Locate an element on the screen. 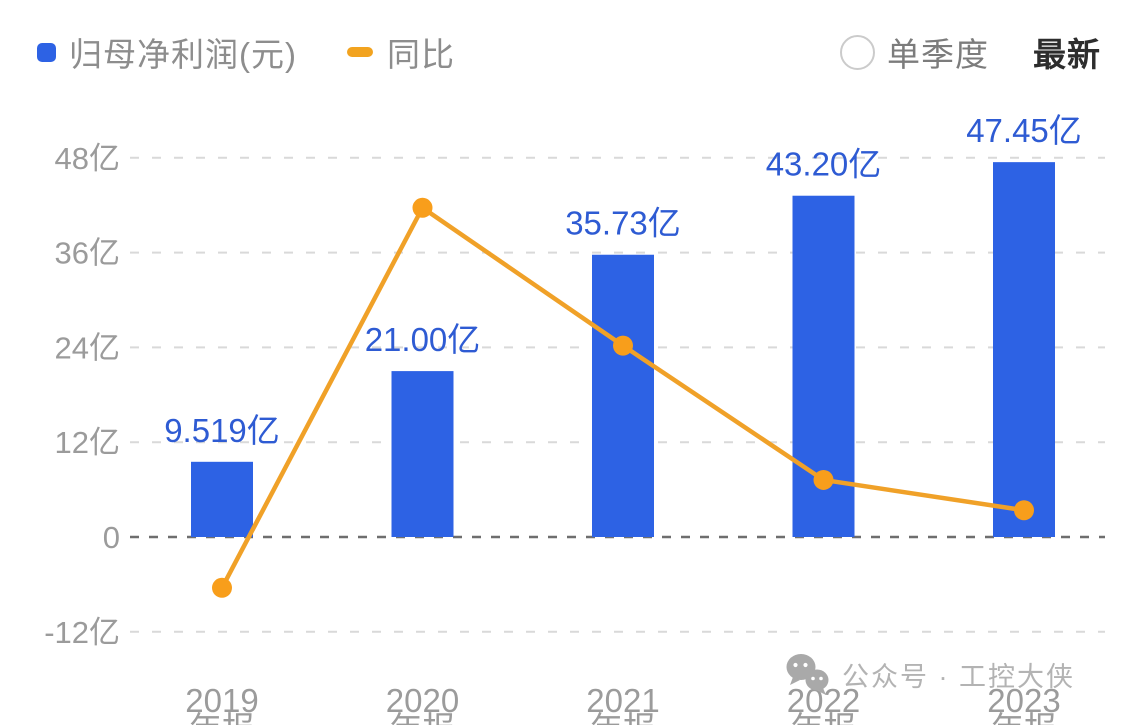 This screenshot has height=725, width=1127. header-controls: 单季度 最新 is located at coordinates (970, 52).